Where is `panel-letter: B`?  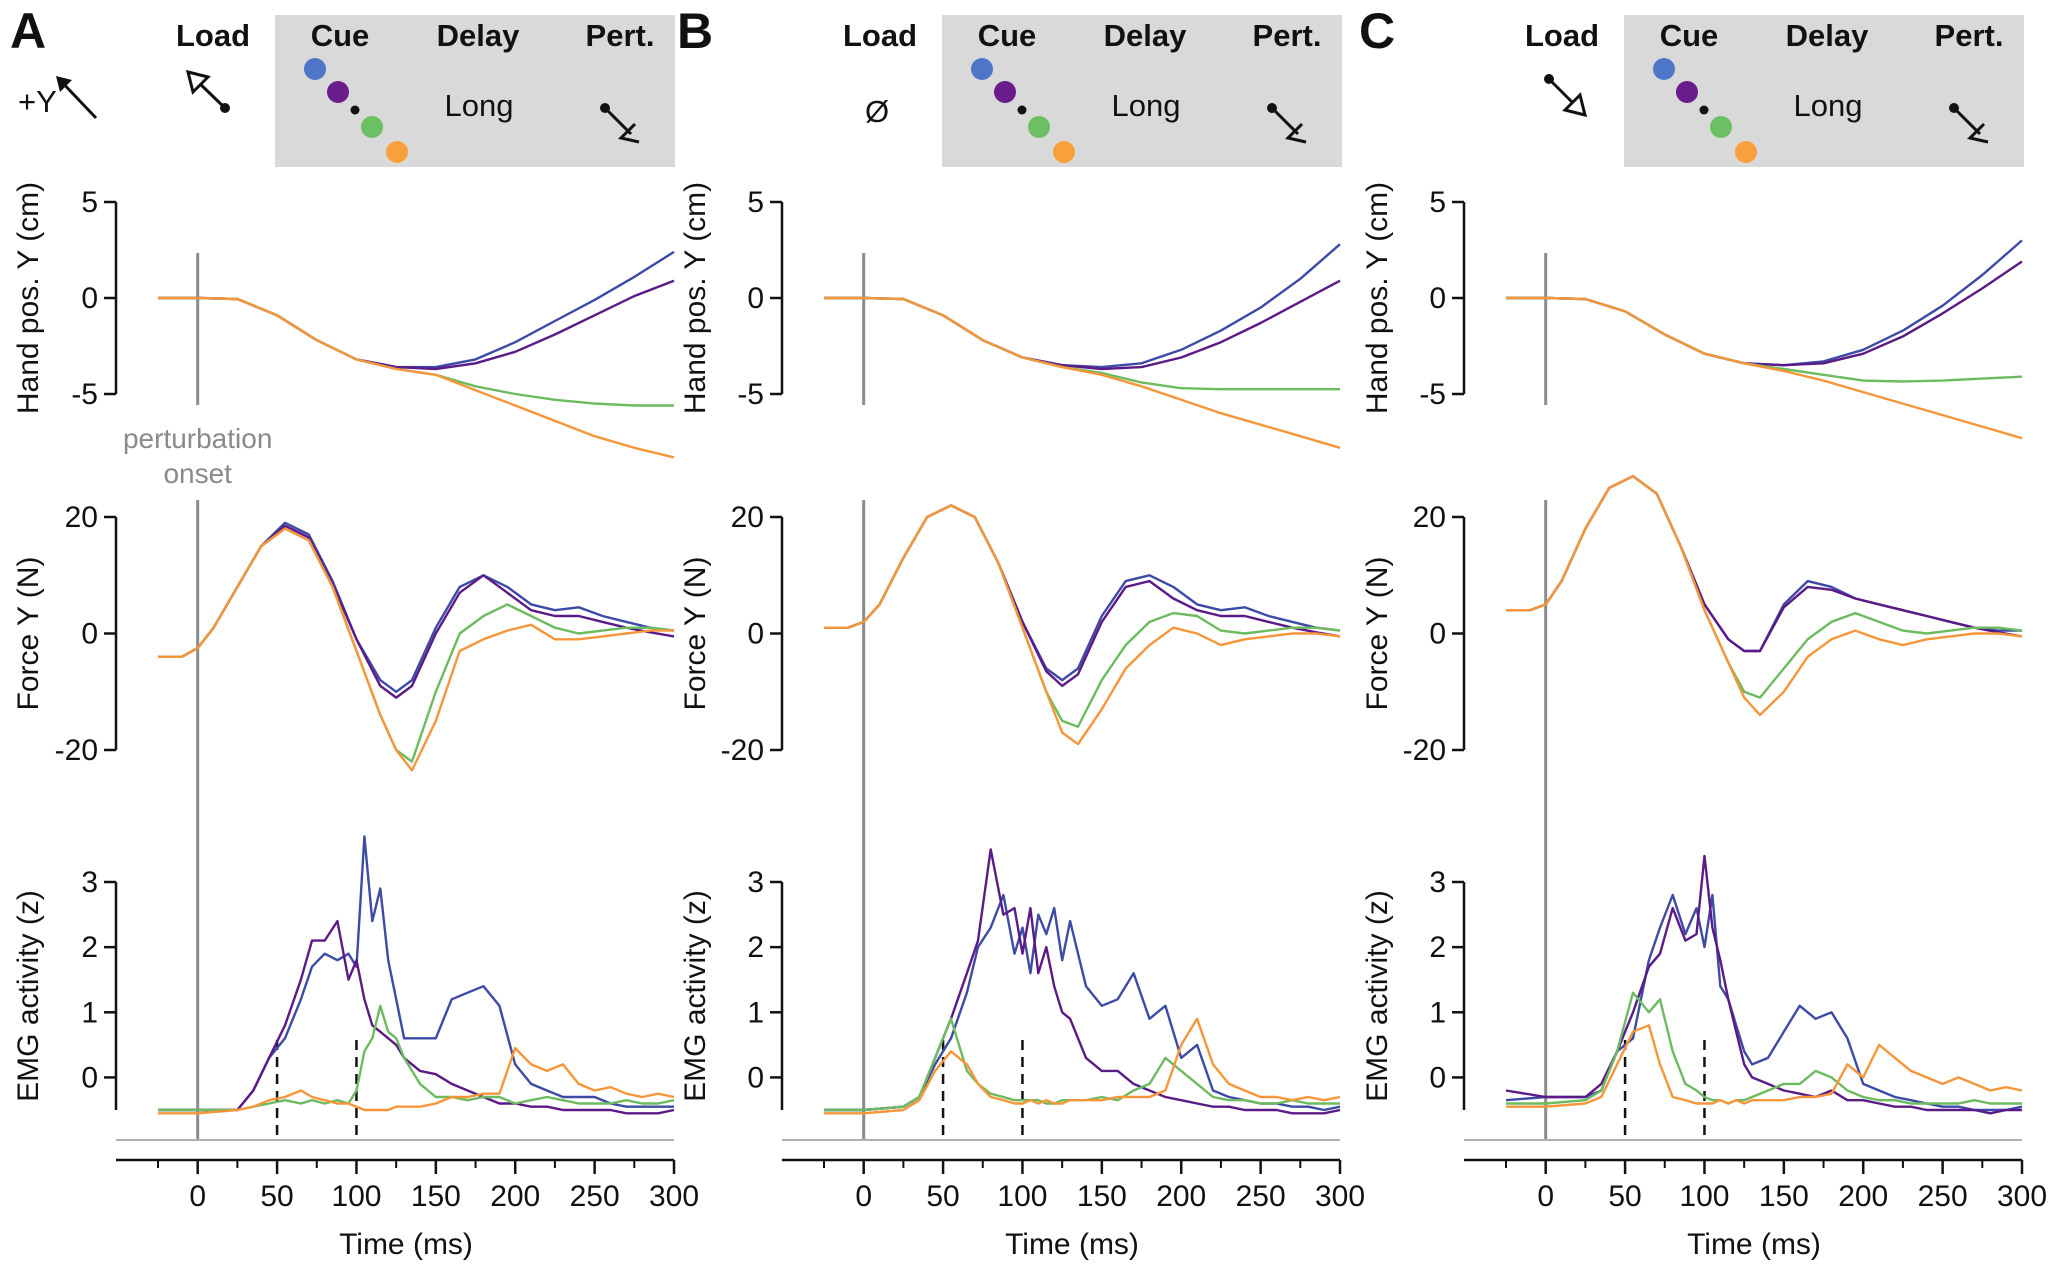 panel-letter: B is located at coordinates (695, 31).